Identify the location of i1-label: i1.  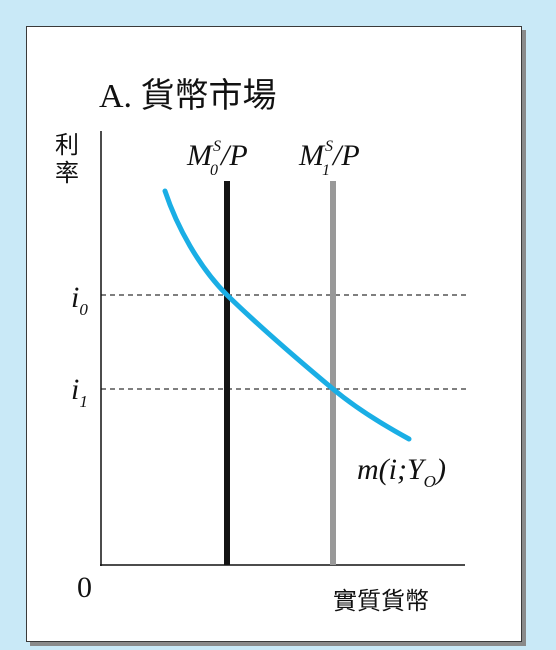
(79, 392).